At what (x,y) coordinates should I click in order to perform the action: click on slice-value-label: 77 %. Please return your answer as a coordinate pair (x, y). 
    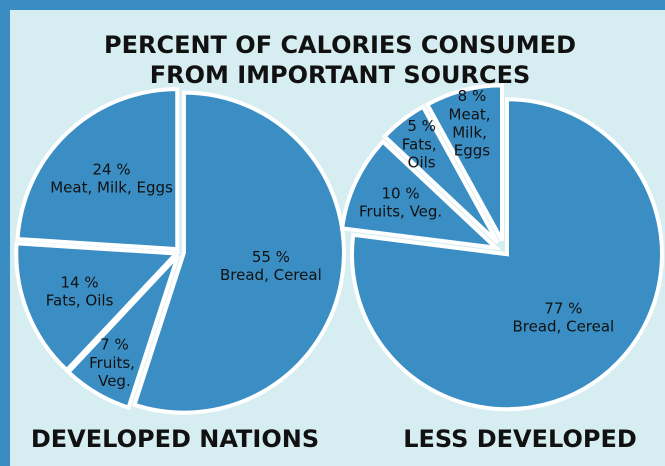
    Looking at the image, I should click on (563, 309).